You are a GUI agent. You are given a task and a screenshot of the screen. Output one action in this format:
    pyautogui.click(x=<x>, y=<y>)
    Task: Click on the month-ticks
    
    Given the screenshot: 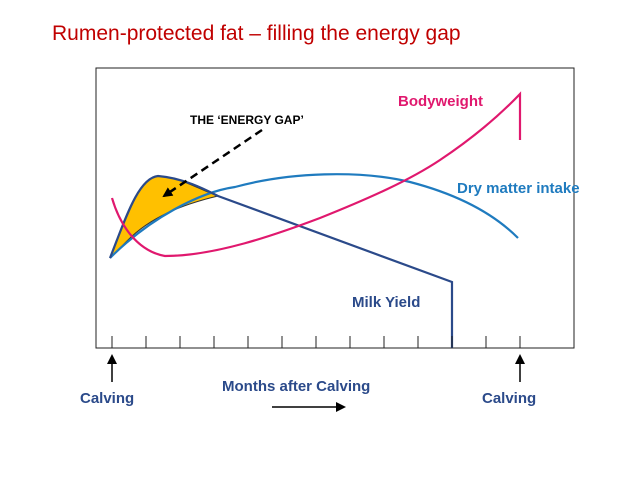 What is the action you would take?
    pyautogui.click(x=316, y=342)
    